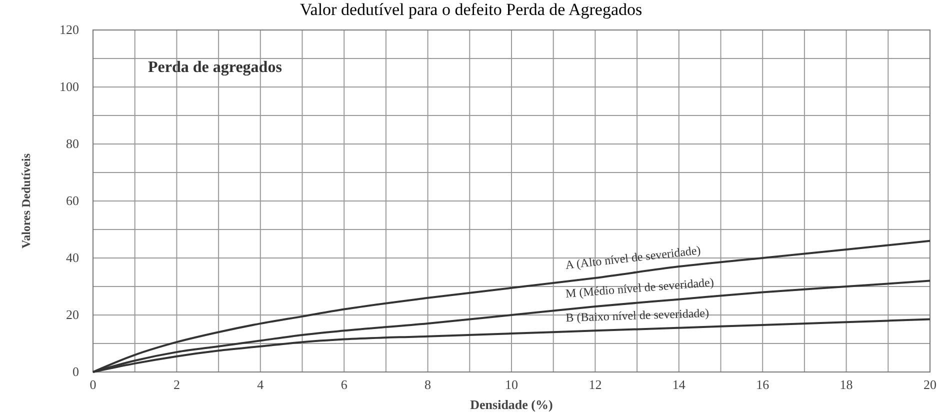  What do you see at coordinates (69, 86) in the screenshot?
I see `y-tick-label: 100` at bounding box center [69, 86].